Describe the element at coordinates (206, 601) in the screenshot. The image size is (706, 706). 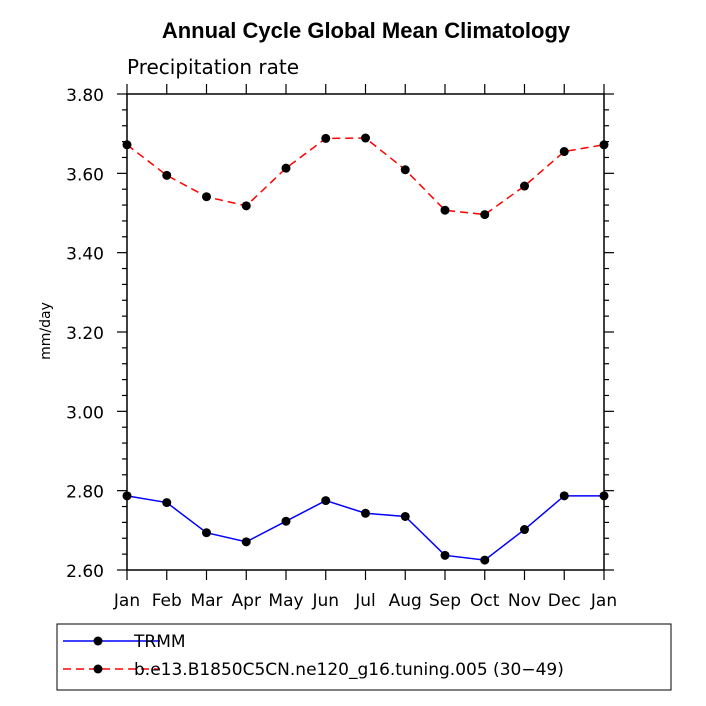
I see `x-tick-label: Mar` at that location.